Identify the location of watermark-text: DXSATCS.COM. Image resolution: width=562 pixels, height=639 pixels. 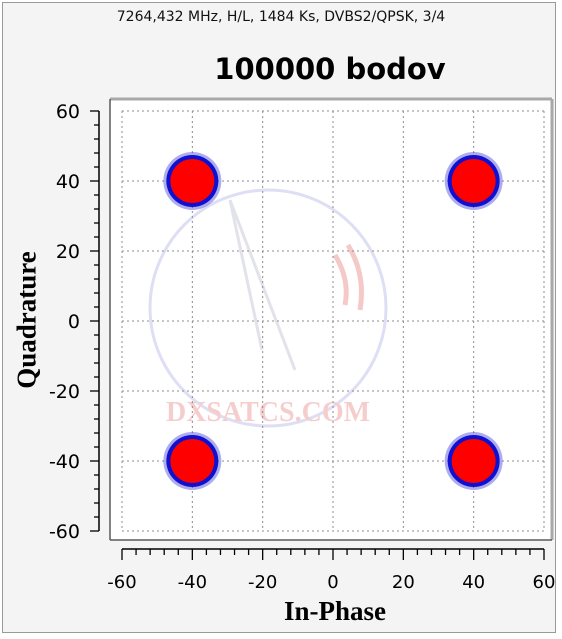
(268, 412).